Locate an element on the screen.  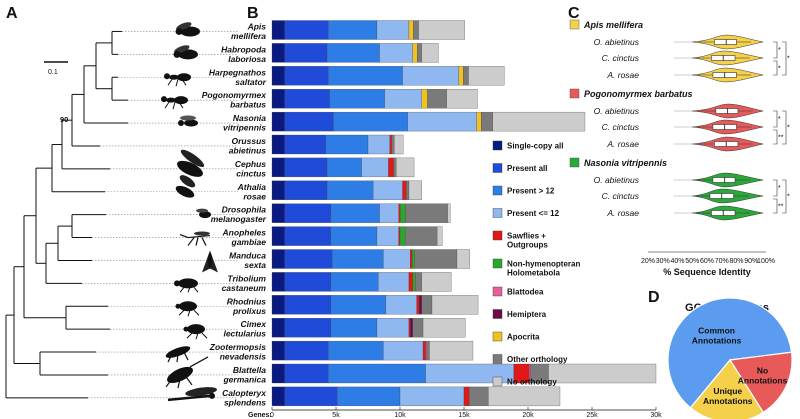
bar-segment-non-hymenopteran-holometabola is located at coordinates (413, 259).